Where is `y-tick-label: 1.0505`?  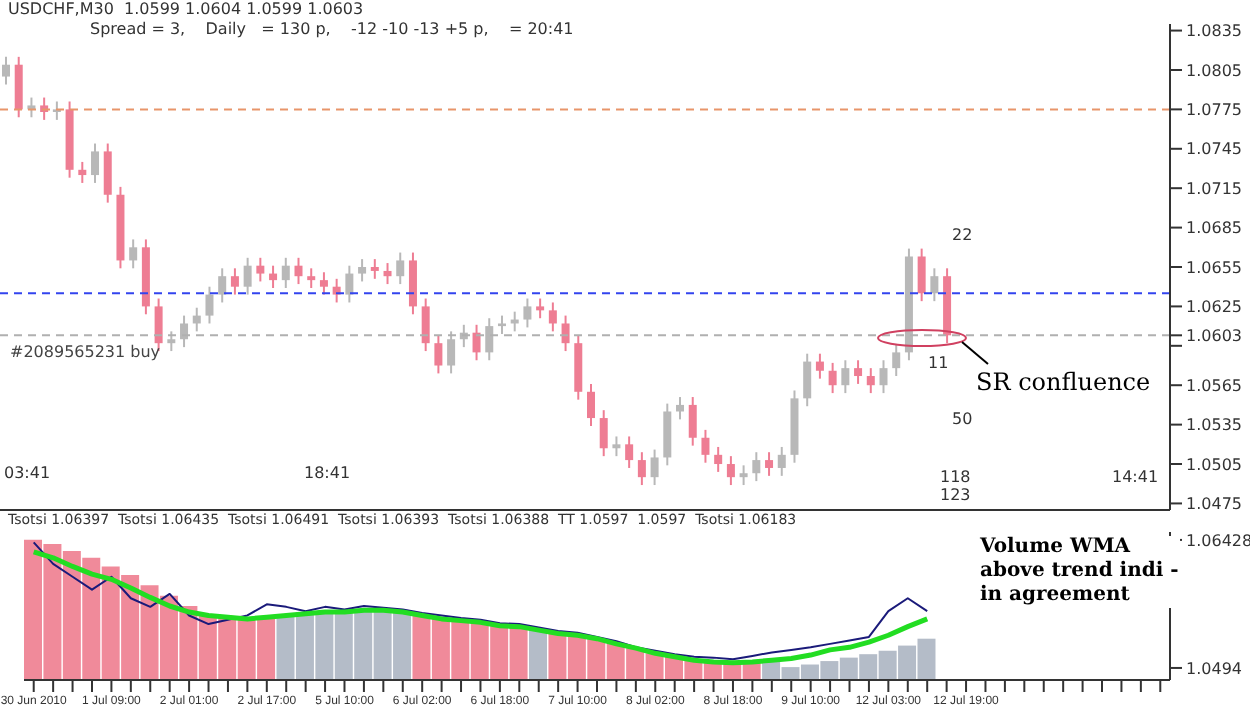
y-tick-label: 1.0505 is located at coordinates (1214, 464).